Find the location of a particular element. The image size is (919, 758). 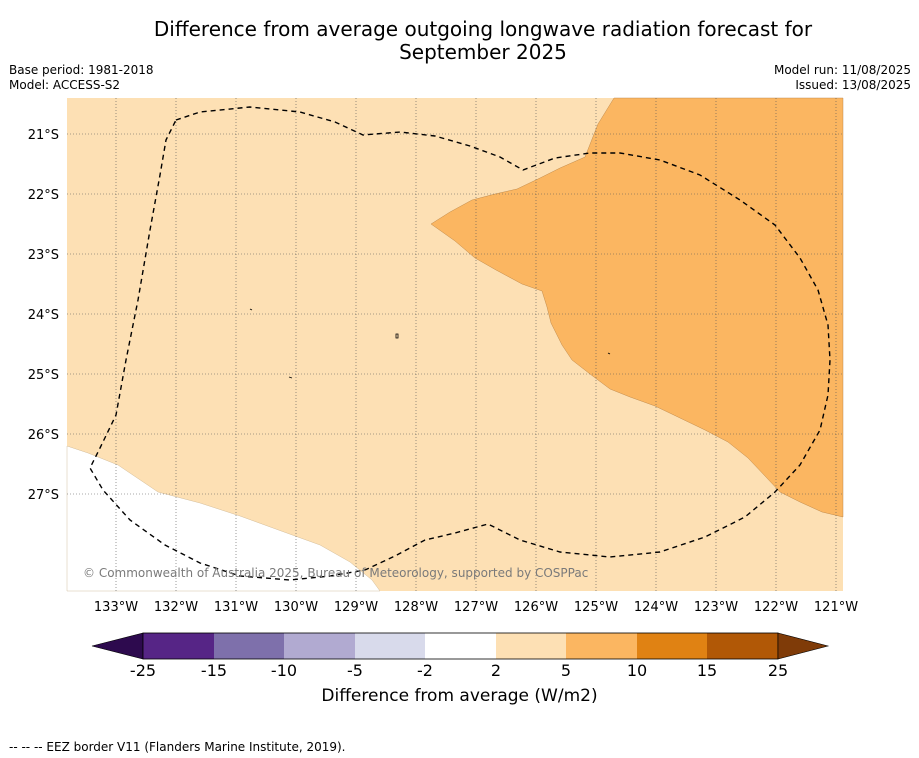

lon-label: 133°W is located at coordinates (116, 607).